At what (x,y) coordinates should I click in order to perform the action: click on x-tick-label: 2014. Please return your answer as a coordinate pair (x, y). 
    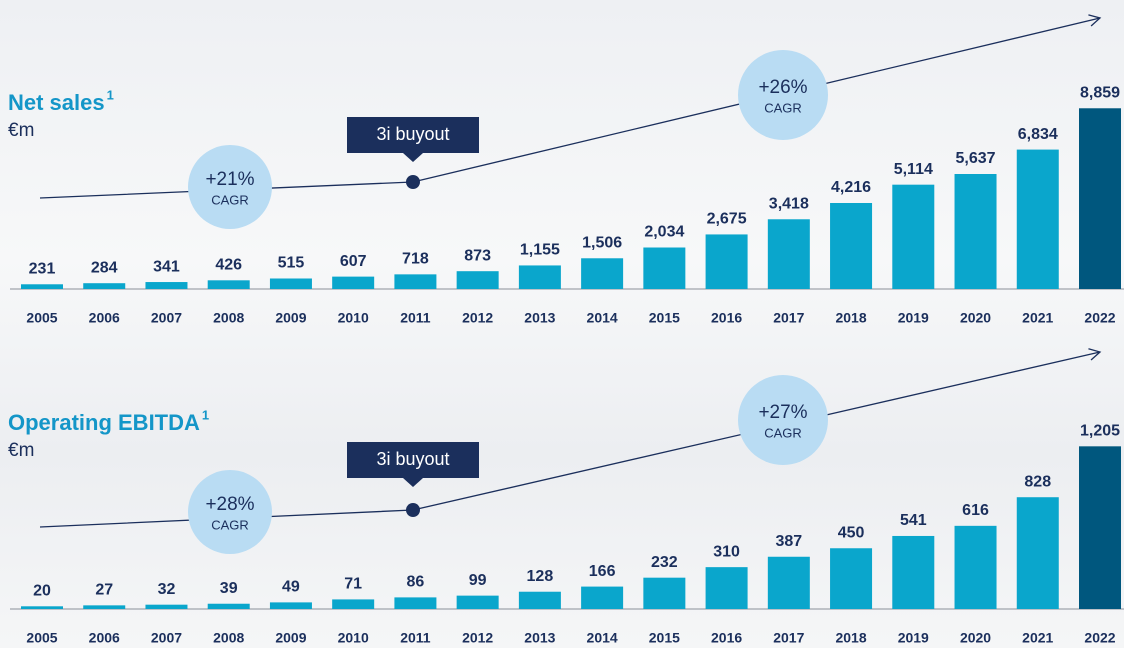
    Looking at the image, I should click on (602, 638).